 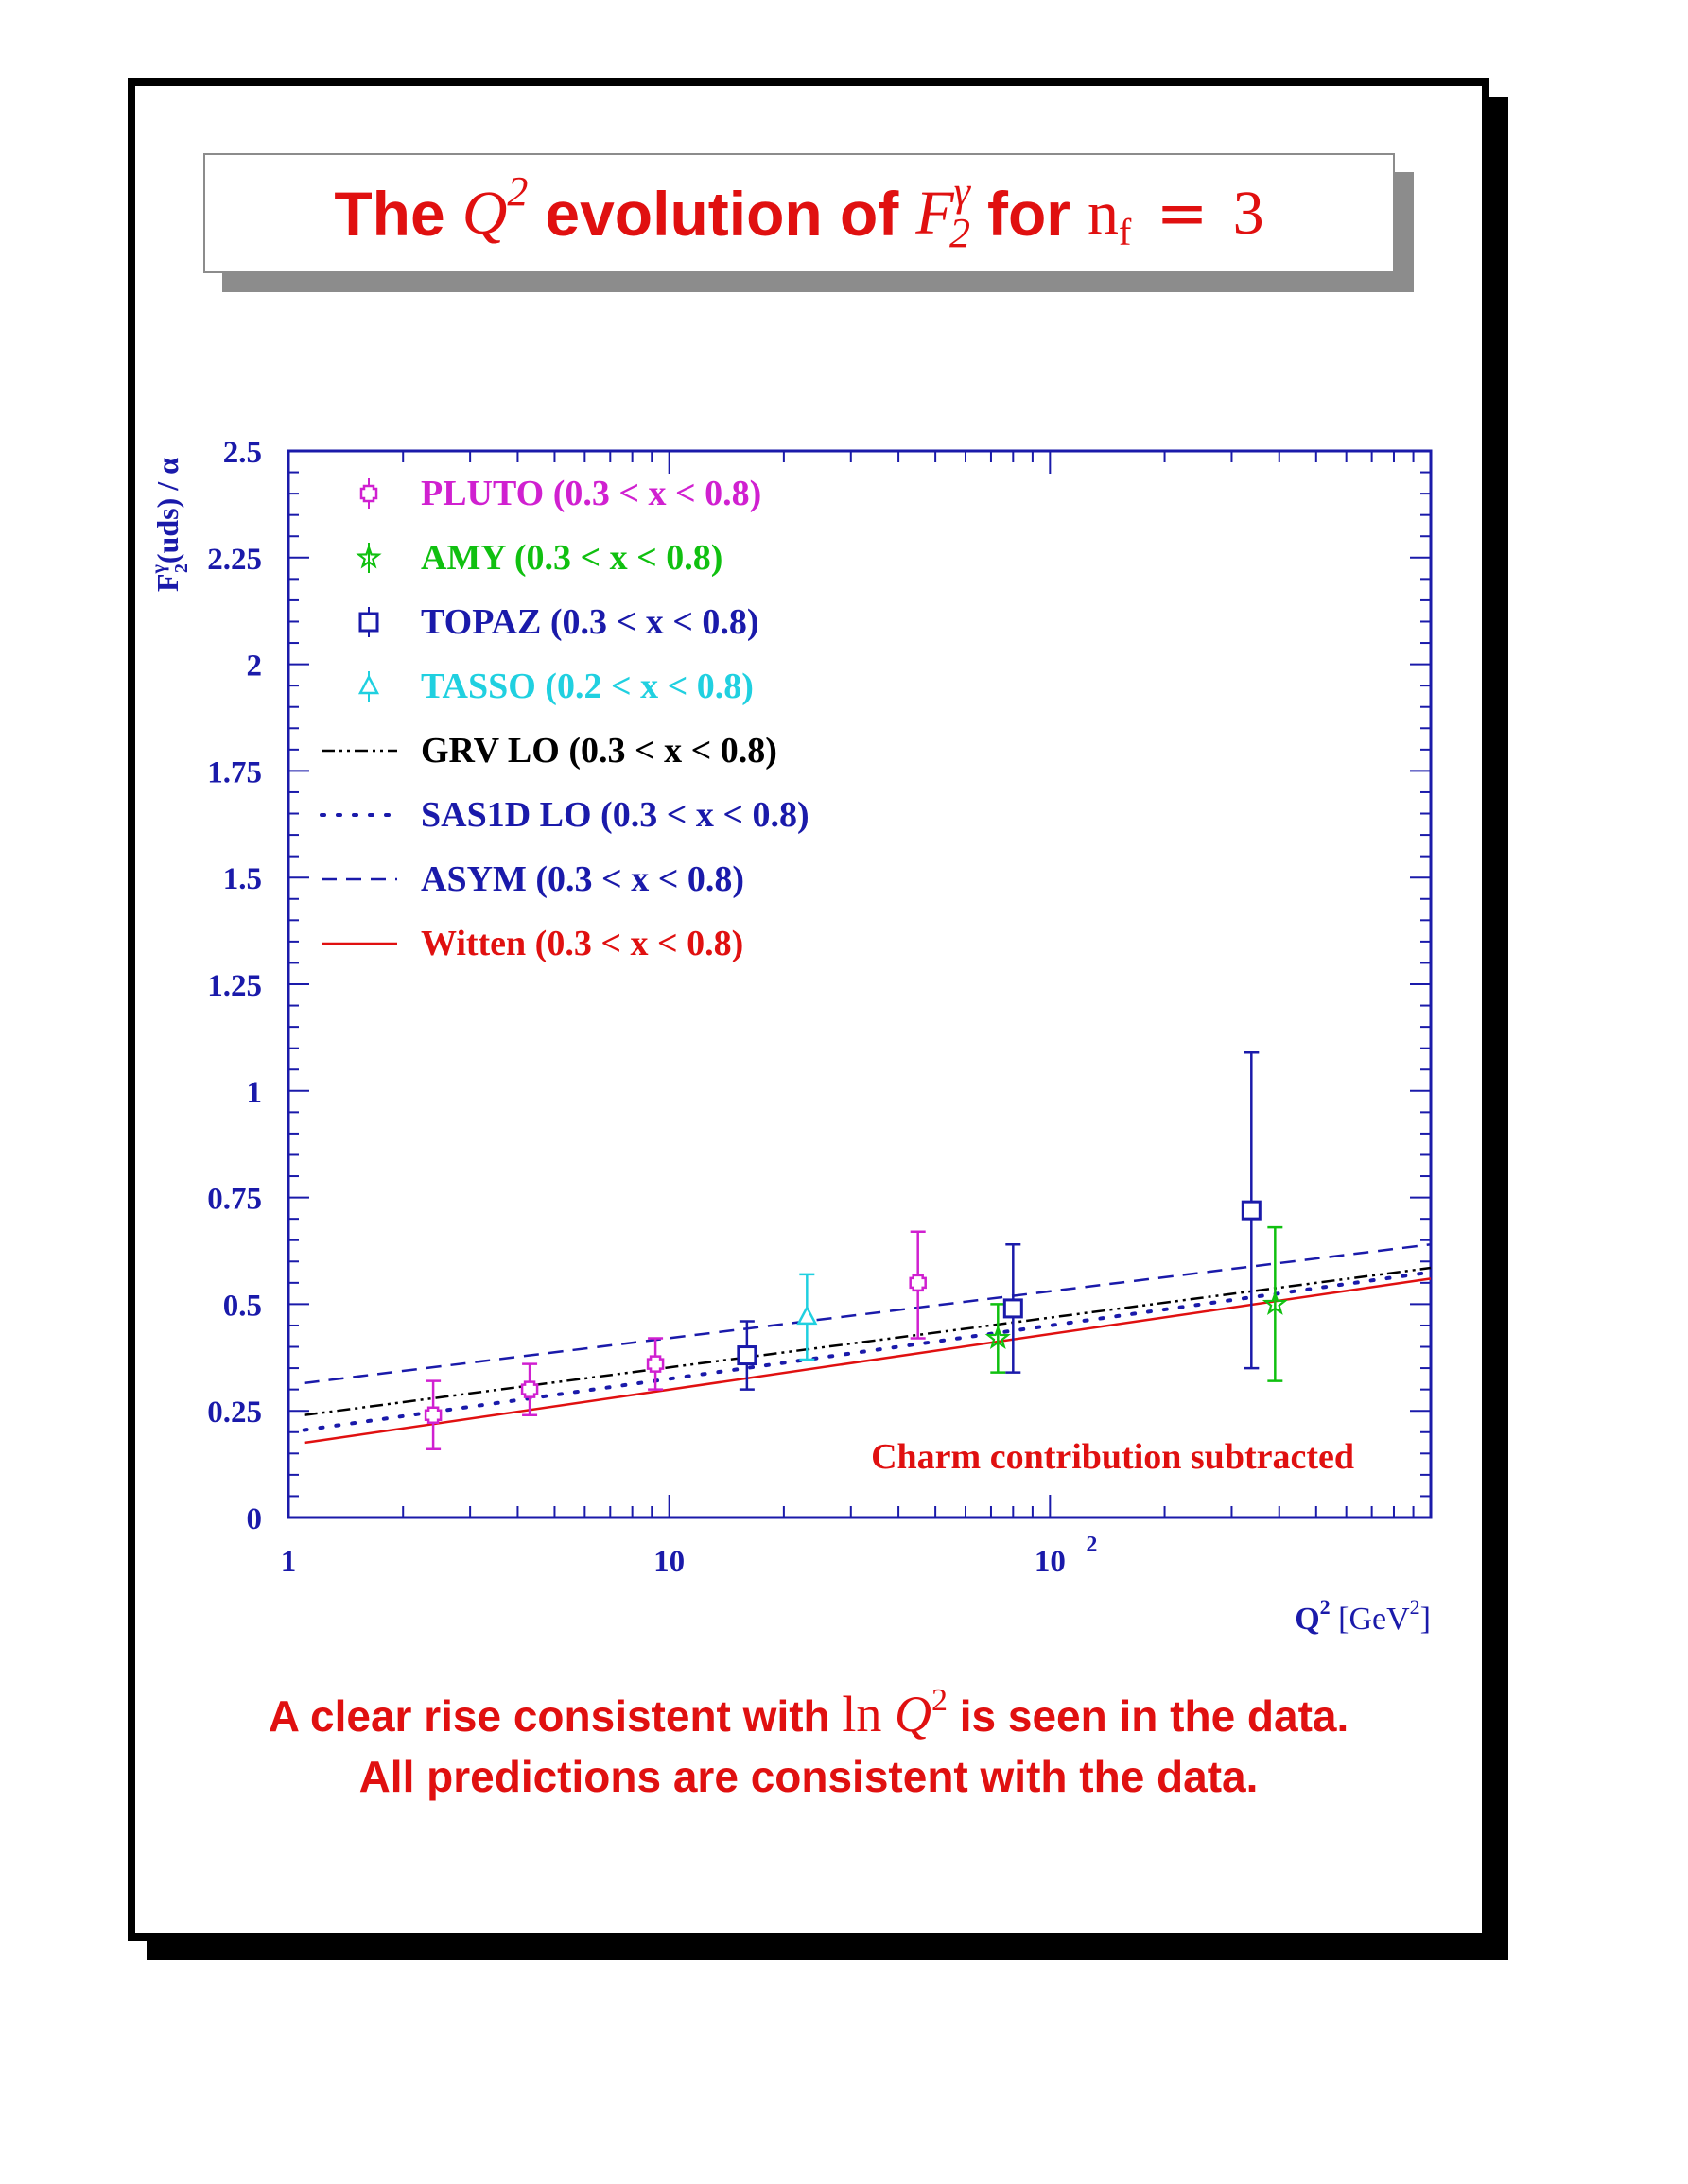 I want to click on y-tick-label: 0.5, so click(x=242, y=1306).